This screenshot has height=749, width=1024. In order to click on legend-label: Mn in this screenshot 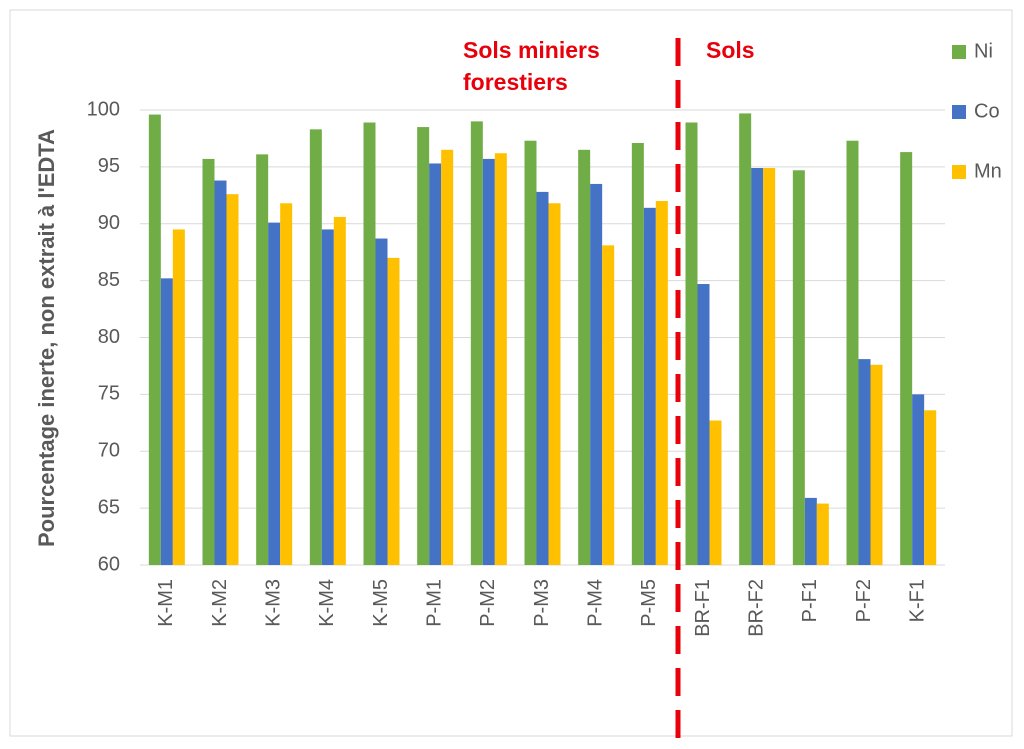, I will do `click(988, 171)`.